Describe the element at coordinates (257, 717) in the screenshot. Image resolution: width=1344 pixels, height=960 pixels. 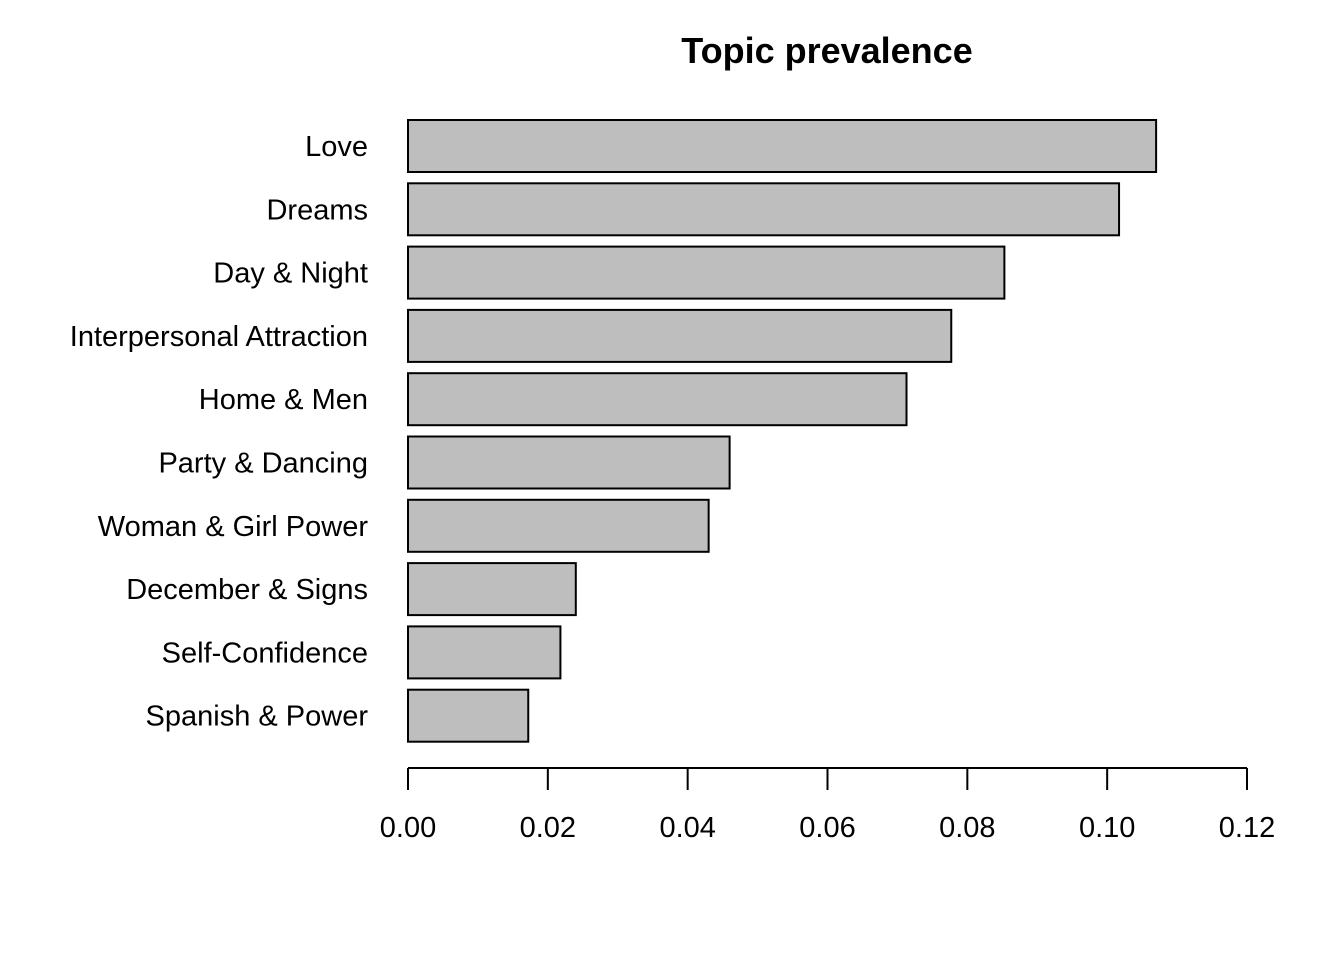
I see `category-label: Spanish & Power` at that location.